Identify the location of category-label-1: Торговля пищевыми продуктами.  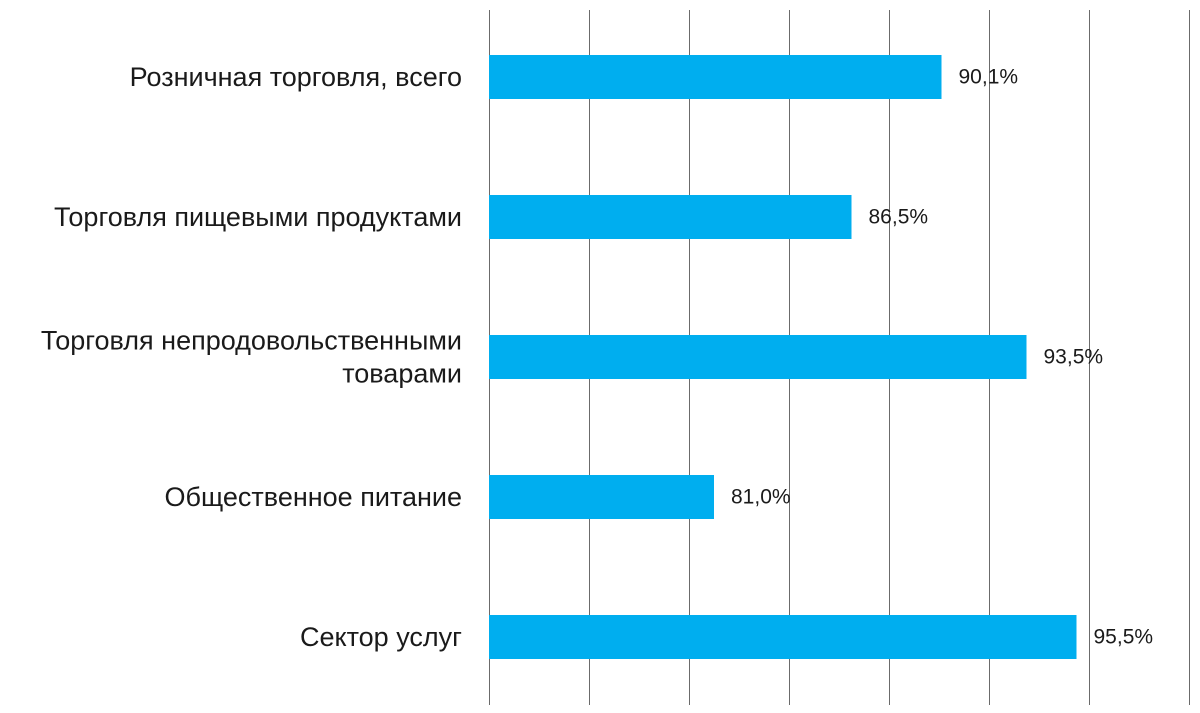
(258, 217).